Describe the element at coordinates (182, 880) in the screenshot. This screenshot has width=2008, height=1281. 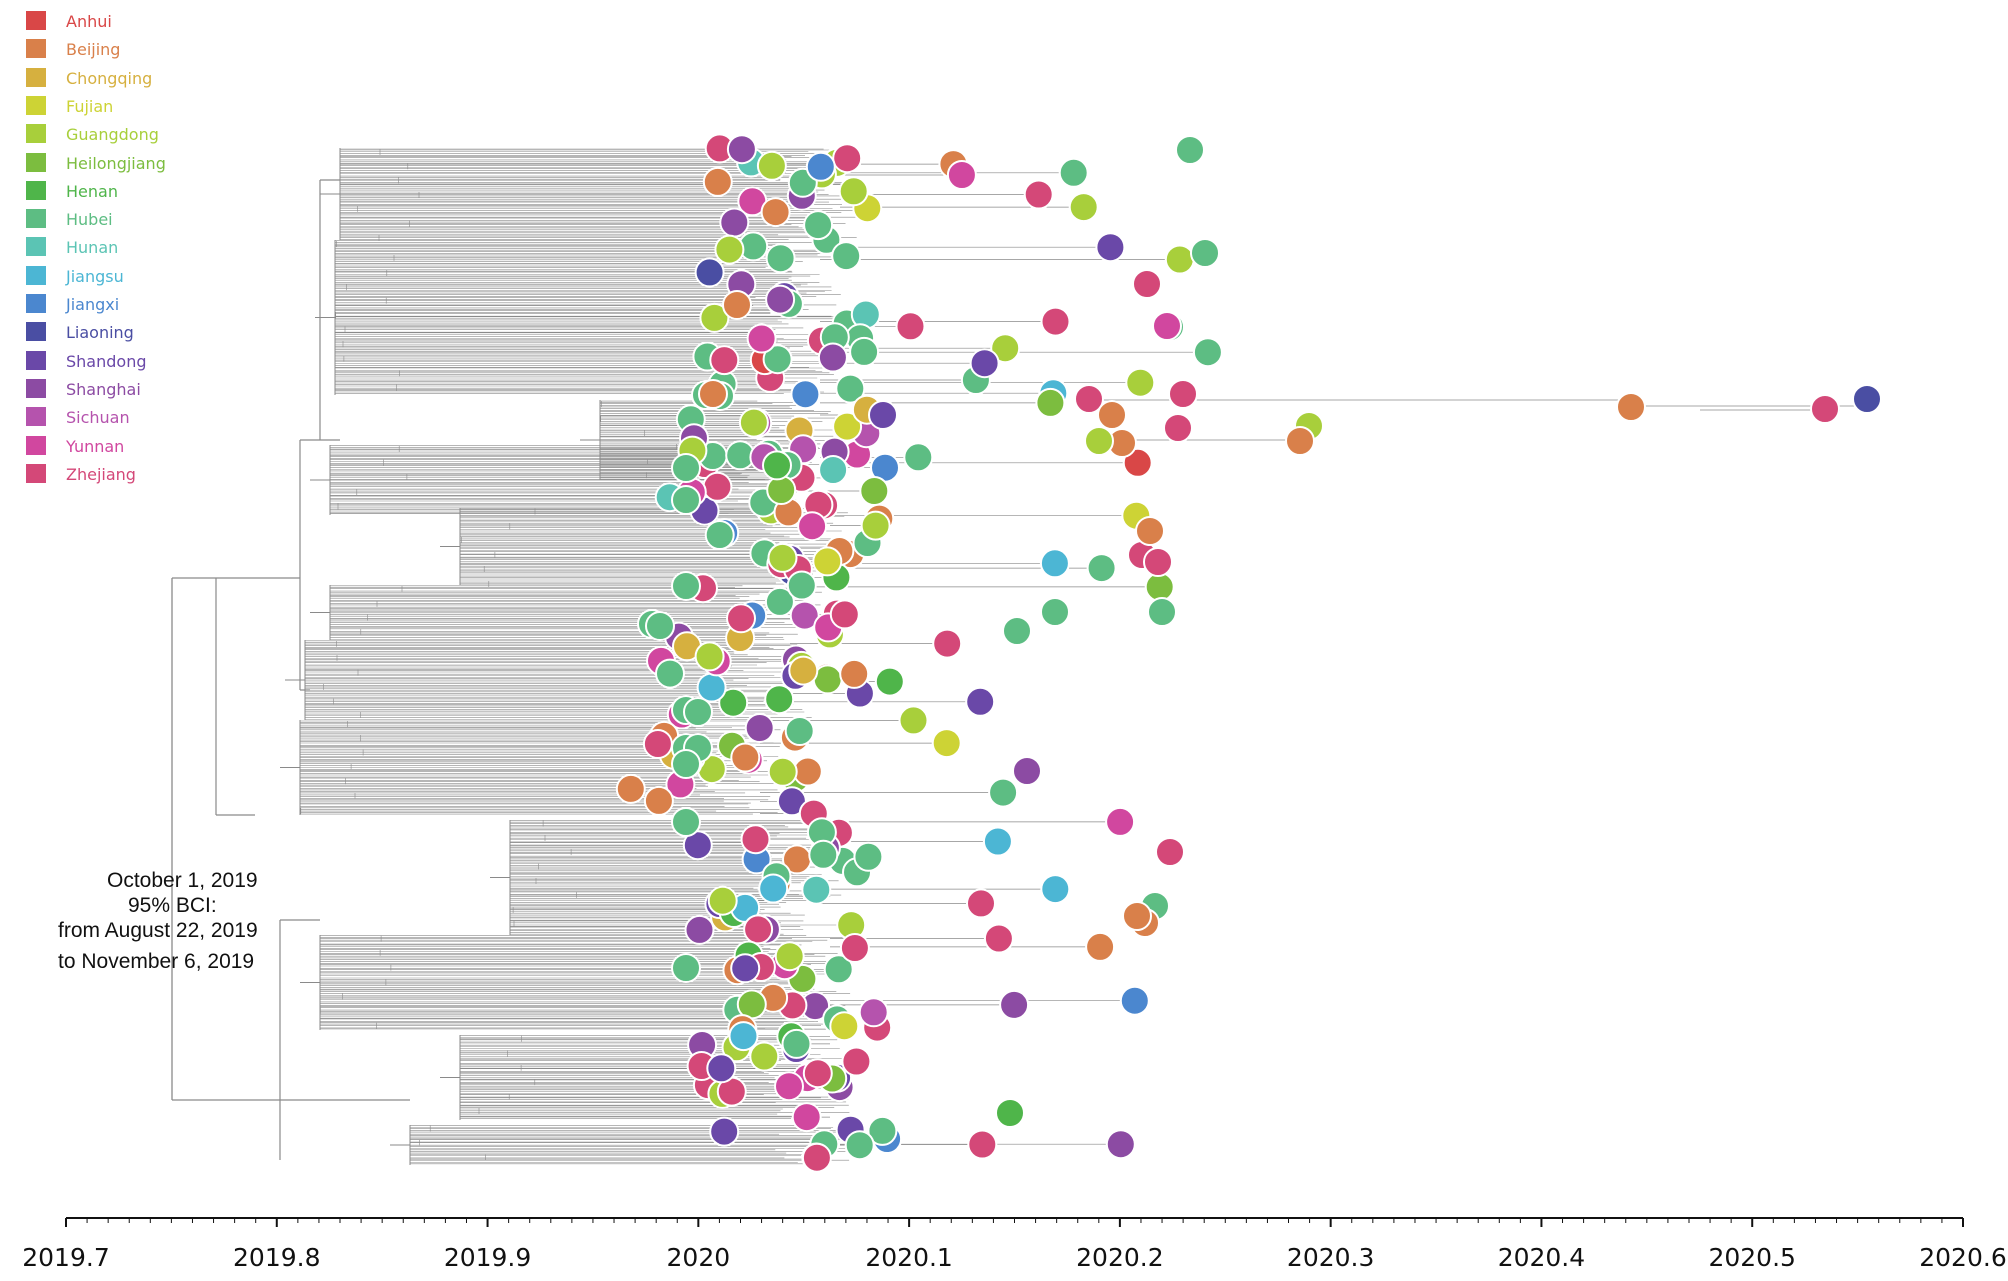
I see `annotation-root-date: October 1, 2019` at that location.